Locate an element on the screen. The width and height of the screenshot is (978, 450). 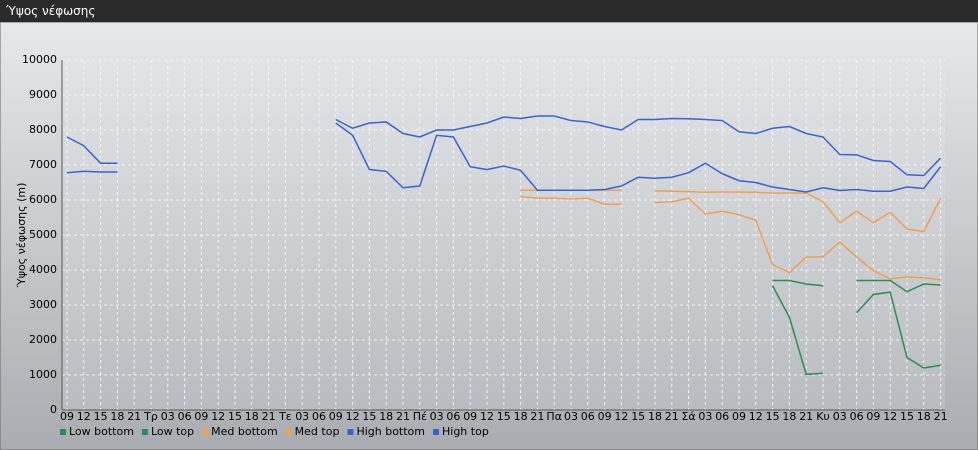
y-tick-label: 9000 is located at coordinates (43, 94).